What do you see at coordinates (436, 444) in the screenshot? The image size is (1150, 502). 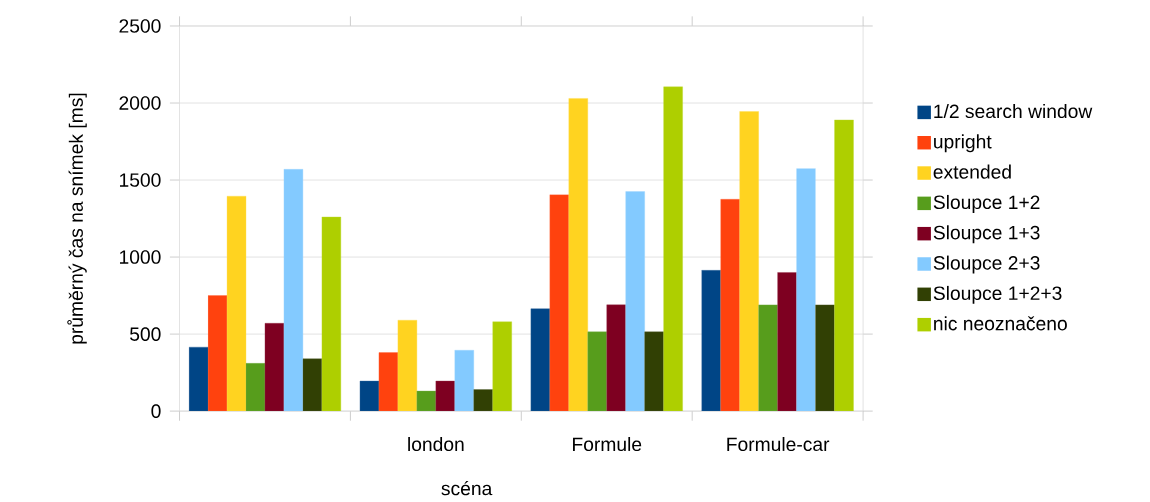 I see `x-tick-label: london` at bounding box center [436, 444].